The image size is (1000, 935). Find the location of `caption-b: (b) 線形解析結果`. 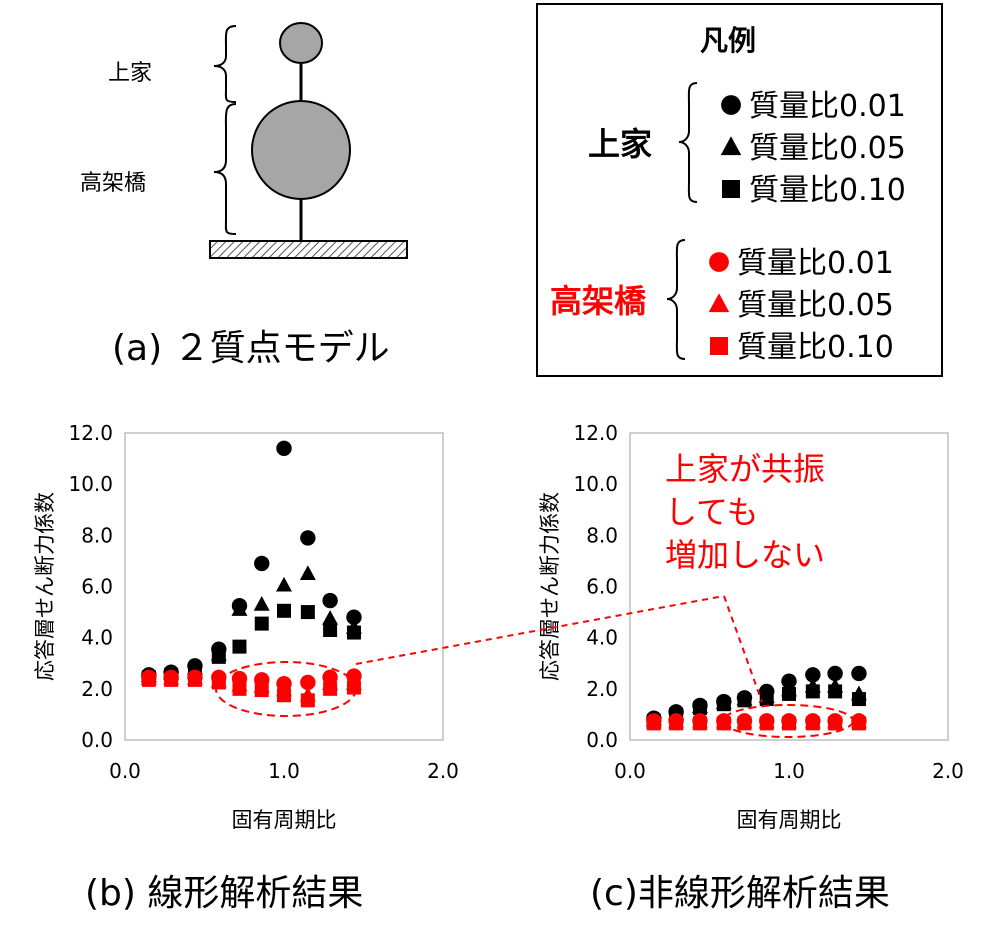

caption-b: (b) 線形解析結果 is located at coordinates (224, 893).